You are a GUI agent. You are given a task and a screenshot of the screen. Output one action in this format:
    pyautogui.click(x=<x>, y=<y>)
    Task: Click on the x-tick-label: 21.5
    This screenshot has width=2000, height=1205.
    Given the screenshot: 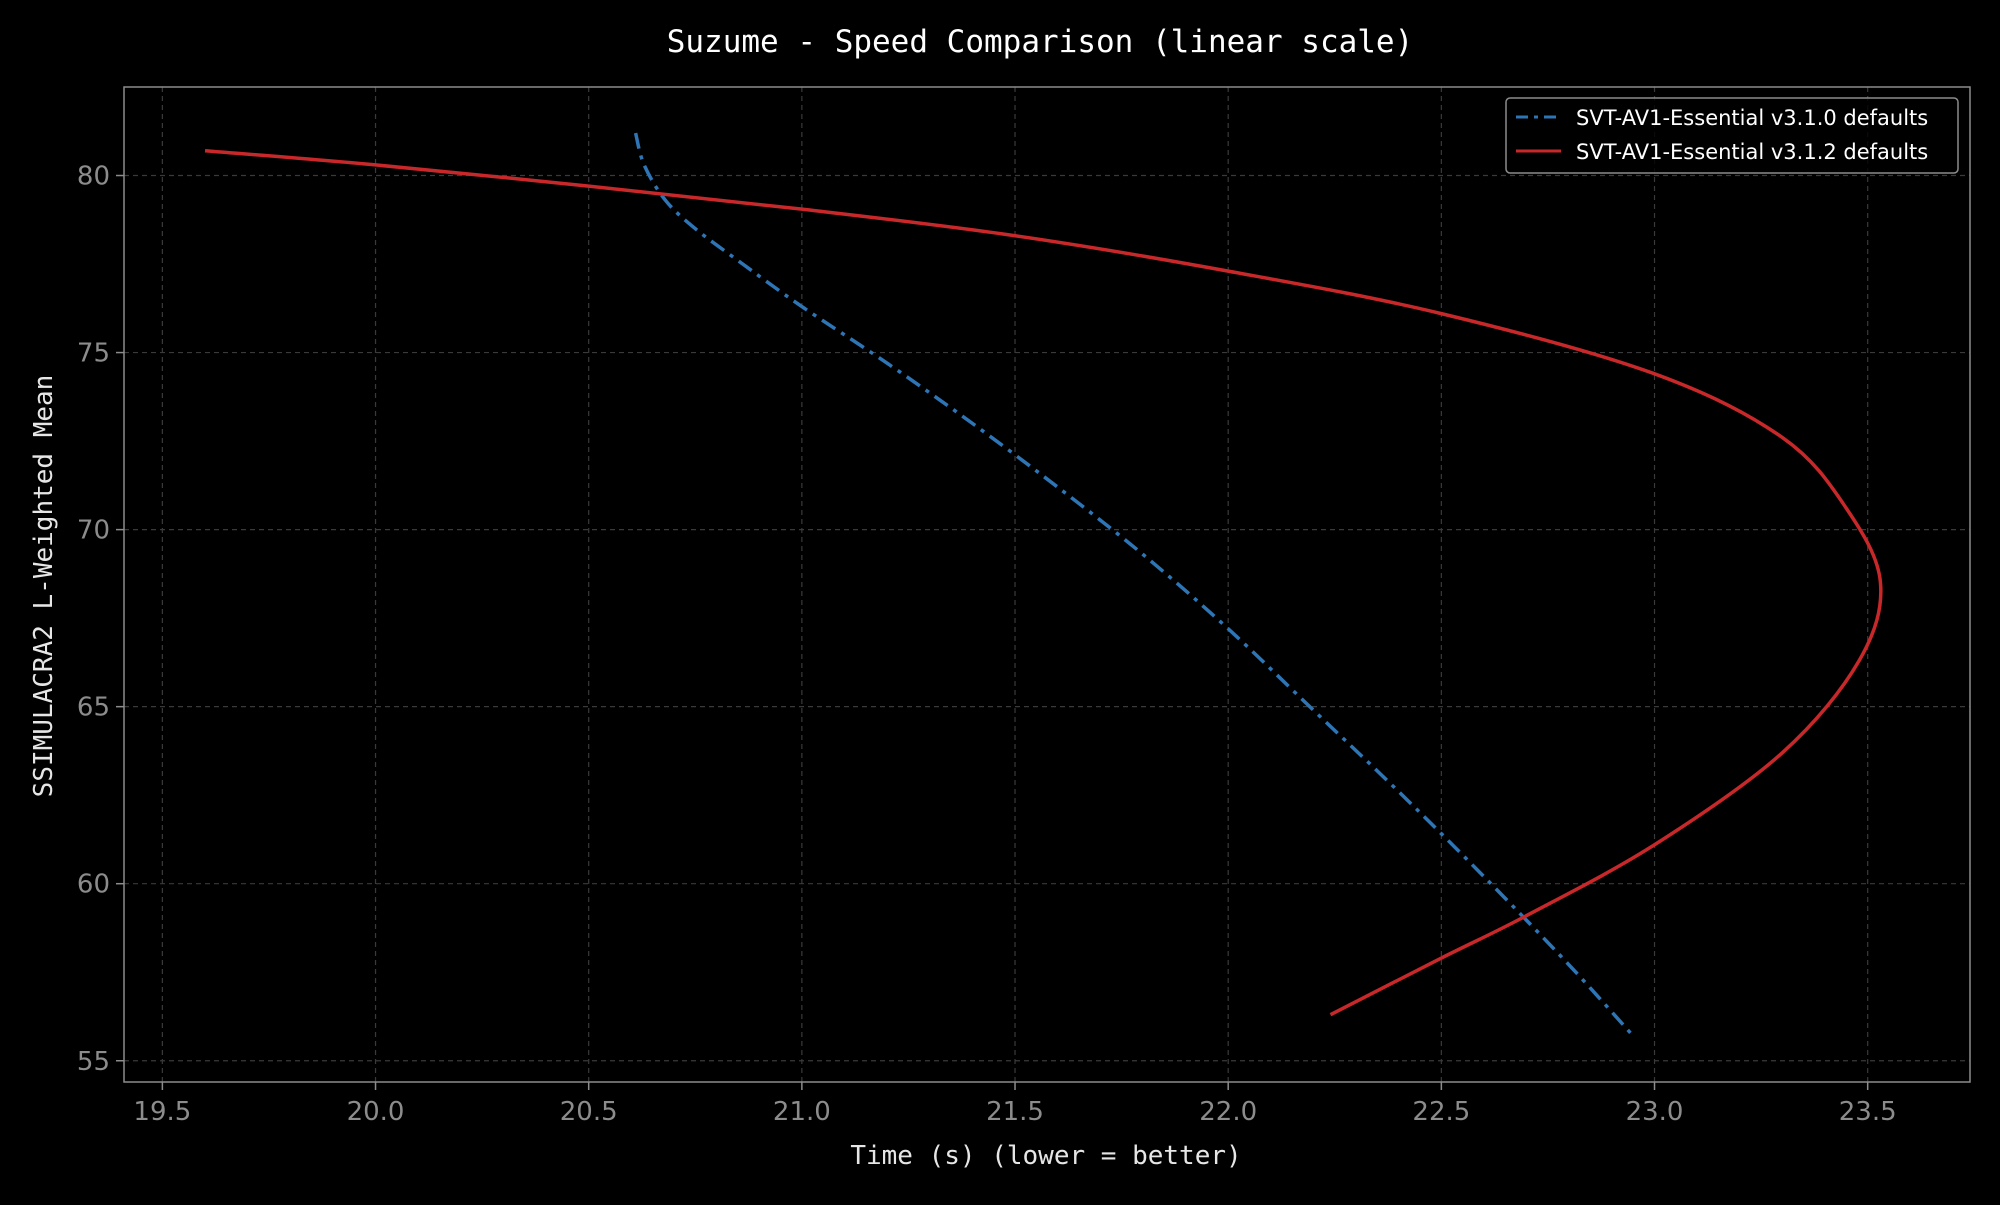 What is the action you would take?
    pyautogui.click(x=1015, y=1112)
    